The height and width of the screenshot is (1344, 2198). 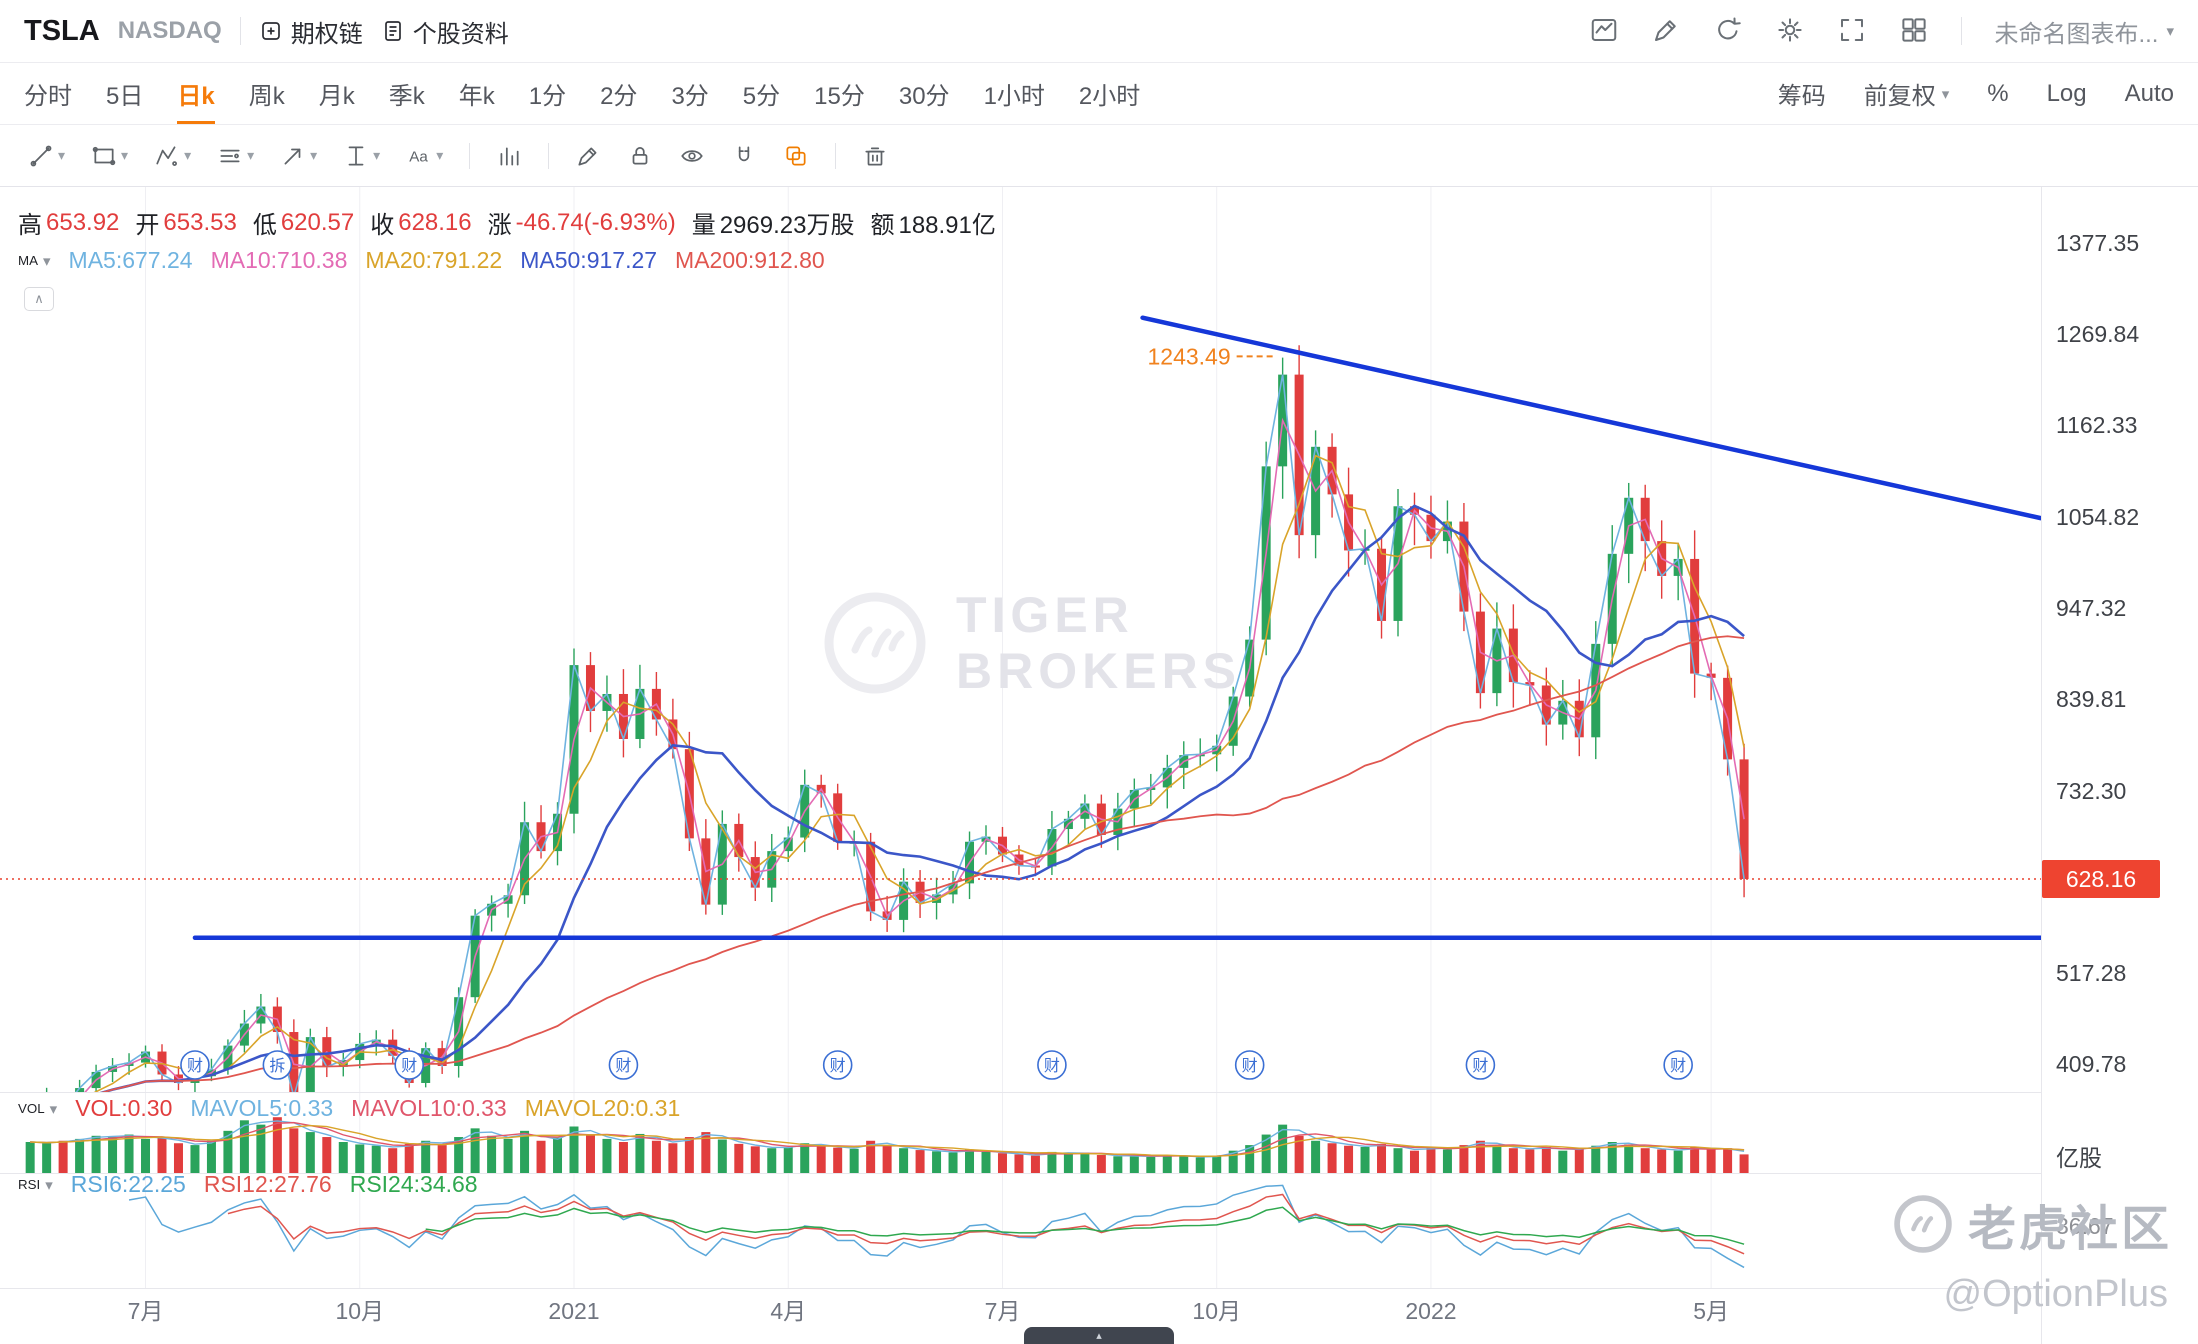 What do you see at coordinates (2091, 790) in the screenshot?
I see `price-tick: 732.30` at bounding box center [2091, 790].